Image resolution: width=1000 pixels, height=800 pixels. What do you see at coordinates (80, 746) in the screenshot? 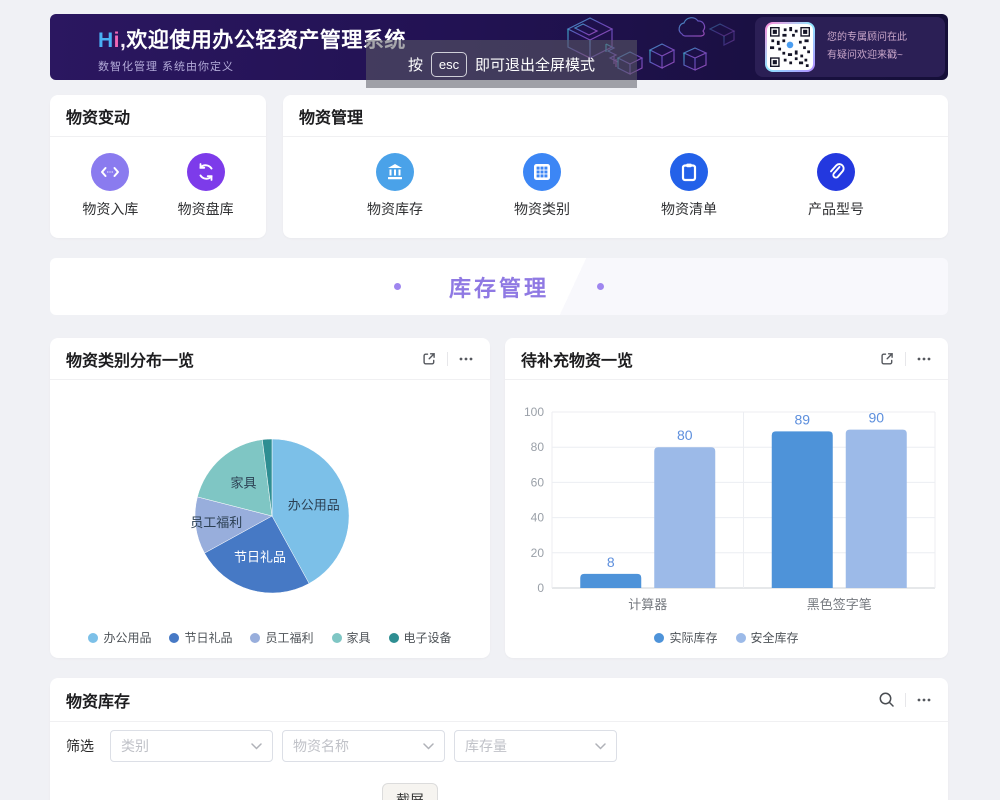
I see `filter-label: 筛选` at bounding box center [80, 746].